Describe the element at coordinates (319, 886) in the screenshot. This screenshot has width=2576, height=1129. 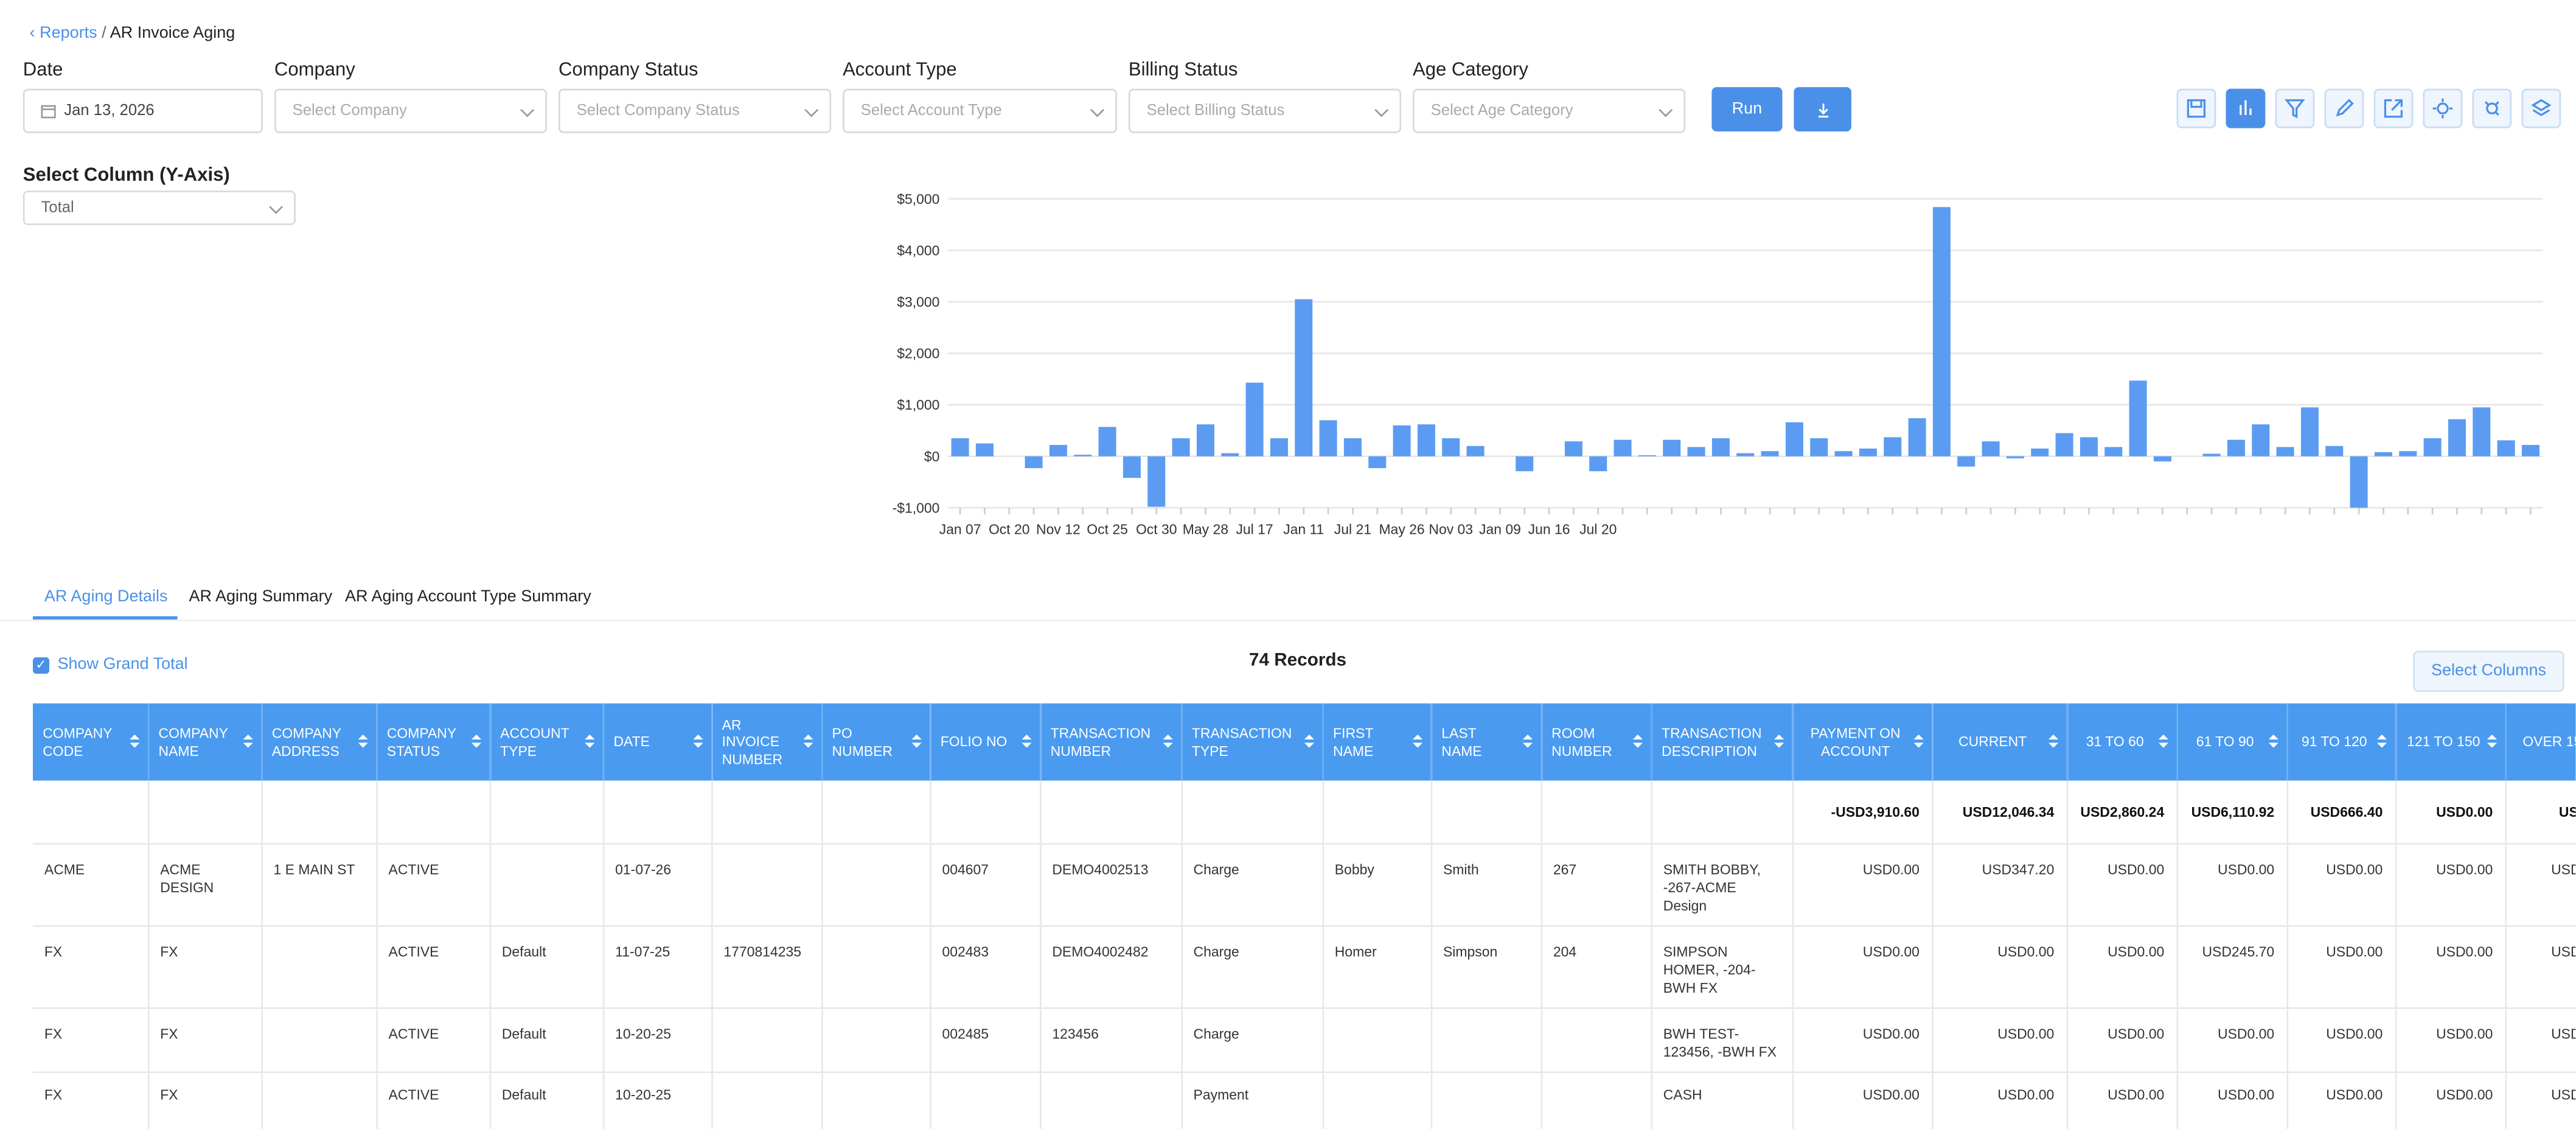
I see `table-cell: 1 E MAIN ST` at that location.